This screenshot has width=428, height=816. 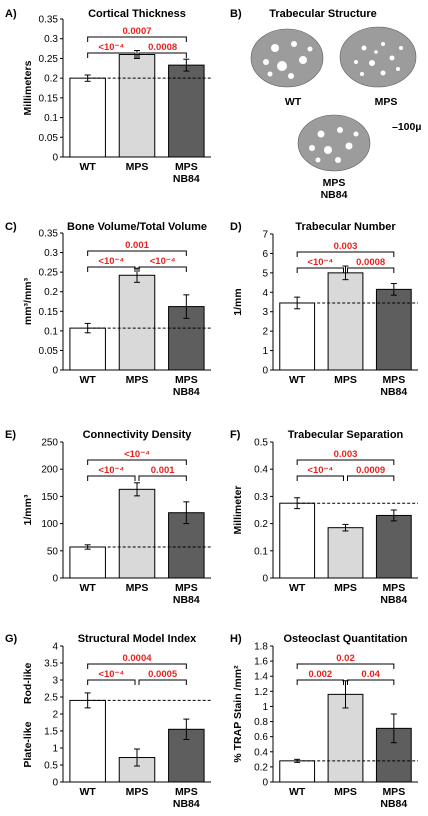 I want to click on panel-letter: H), so click(x=236, y=639).